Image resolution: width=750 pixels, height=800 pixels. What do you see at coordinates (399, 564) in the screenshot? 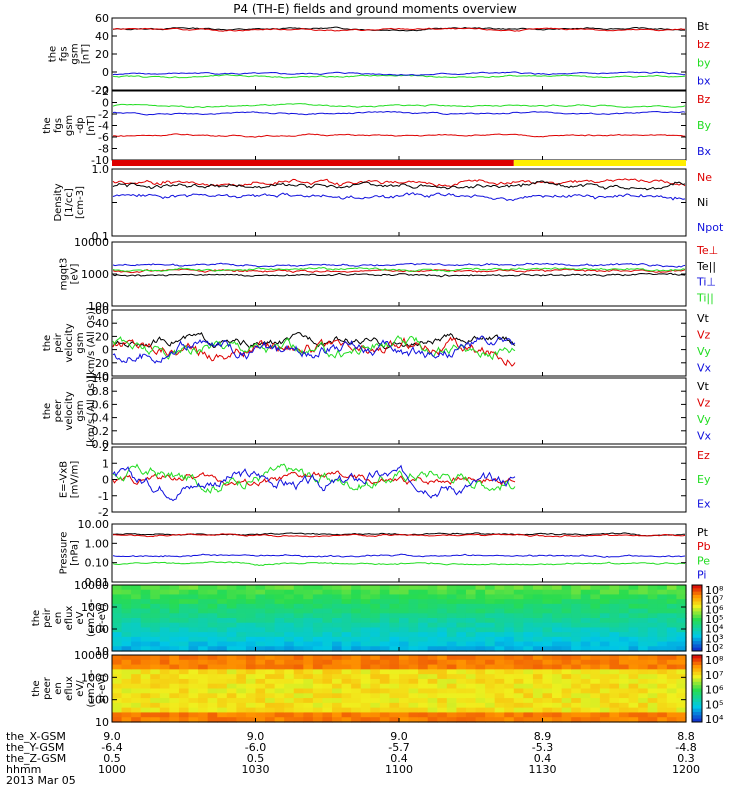
I see `series-line-pe` at bounding box center [399, 564].